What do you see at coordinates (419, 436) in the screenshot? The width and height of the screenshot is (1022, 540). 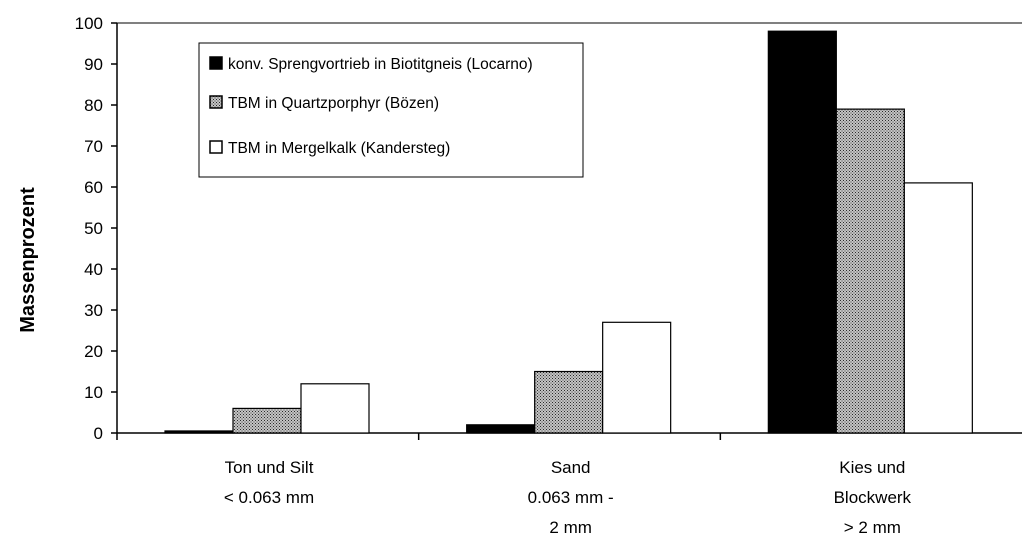 I see `x-axis-ticks` at bounding box center [419, 436].